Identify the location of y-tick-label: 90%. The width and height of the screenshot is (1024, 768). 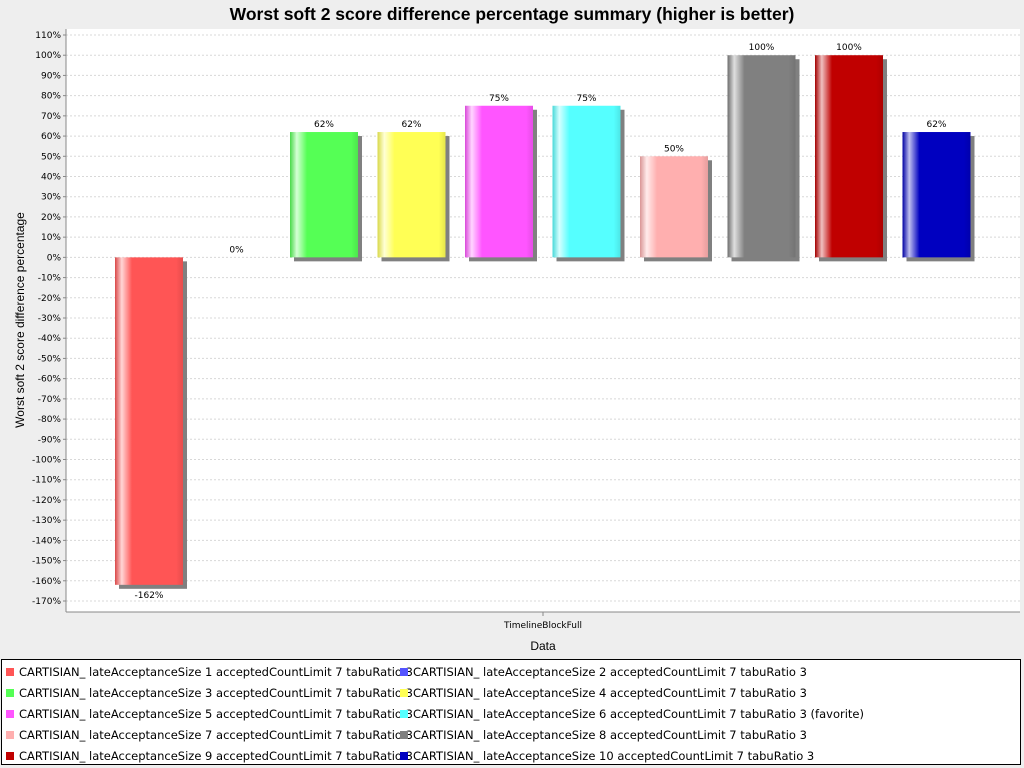
(51, 76).